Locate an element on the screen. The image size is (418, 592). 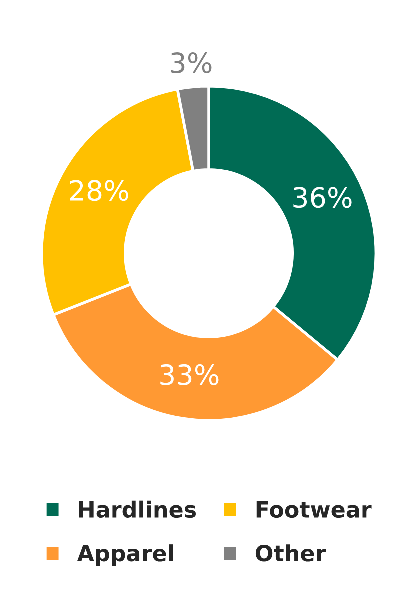
data-label: 33% is located at coordinates (189, 375).